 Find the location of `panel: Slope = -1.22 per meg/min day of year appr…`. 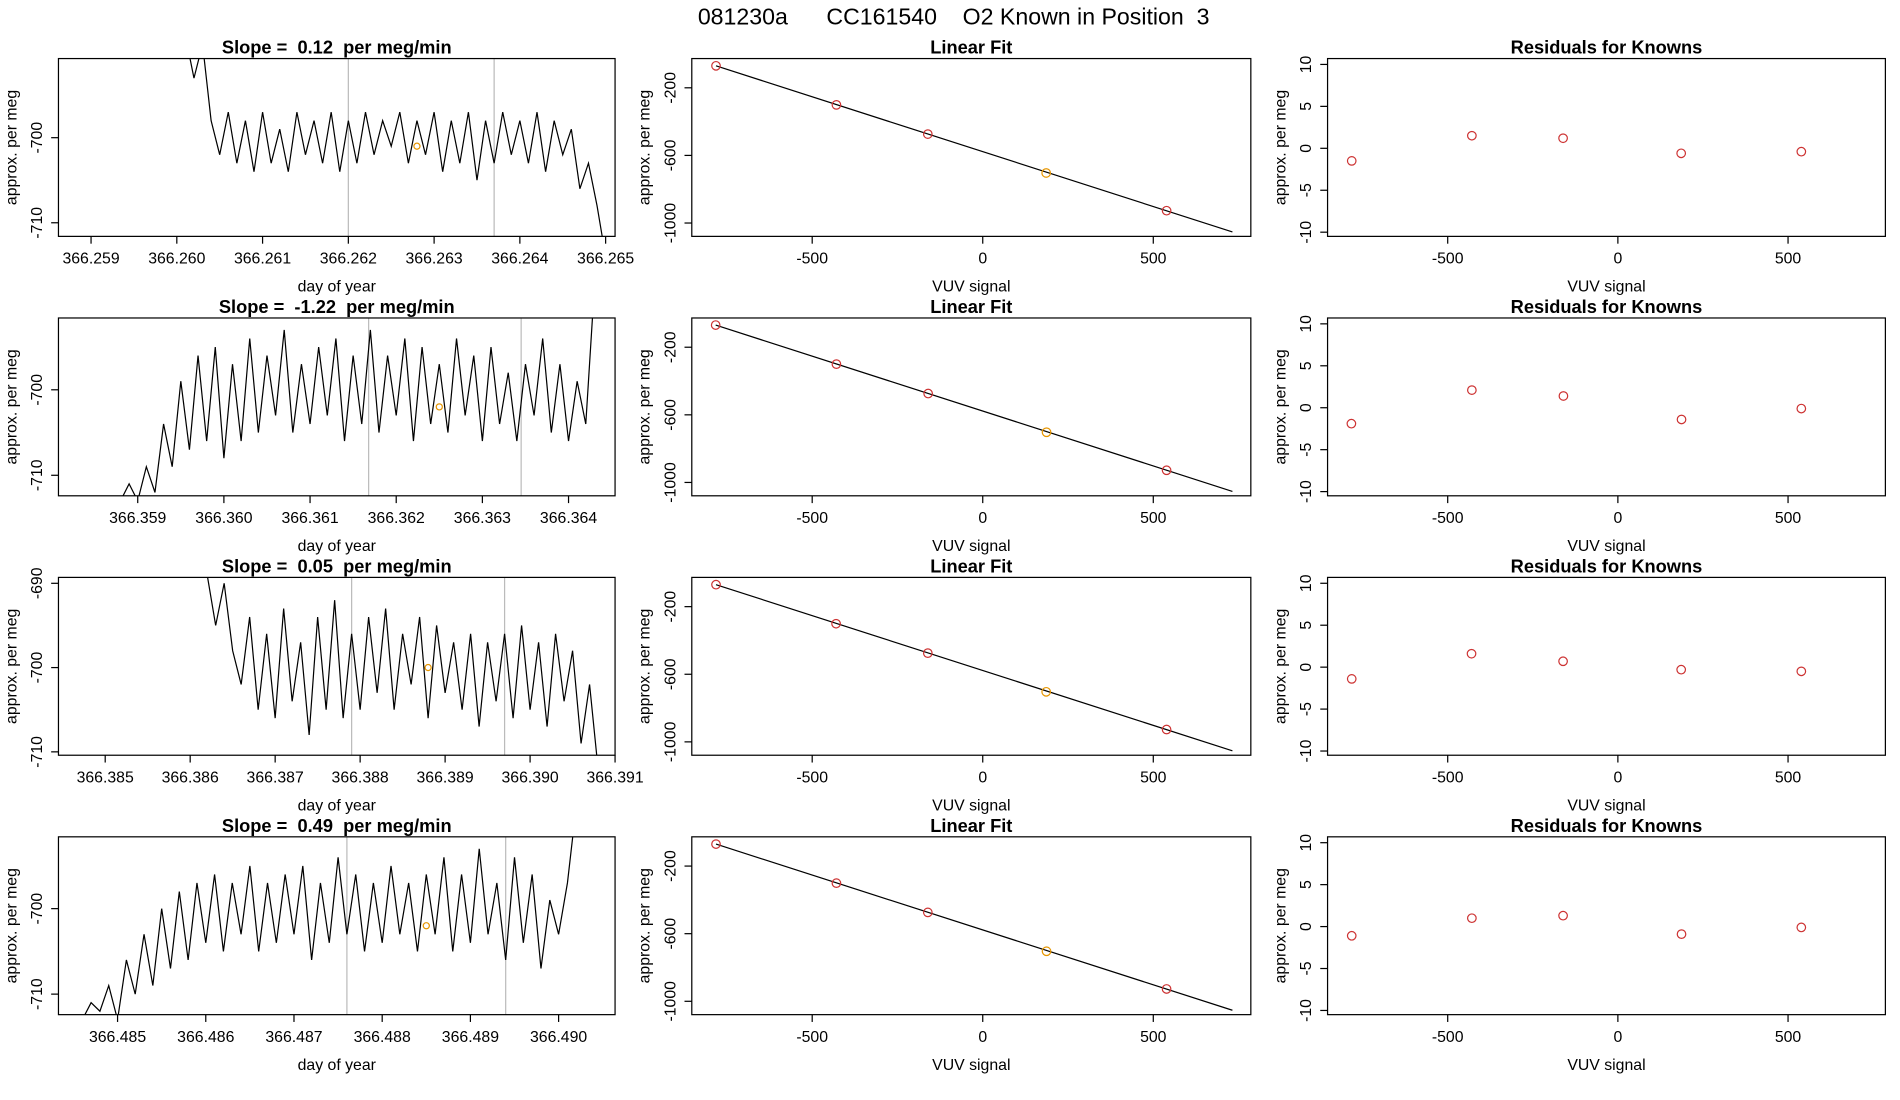

panel: Slope = -1.22 per meg/min day of year appr… is located at coordinates (309, 425).